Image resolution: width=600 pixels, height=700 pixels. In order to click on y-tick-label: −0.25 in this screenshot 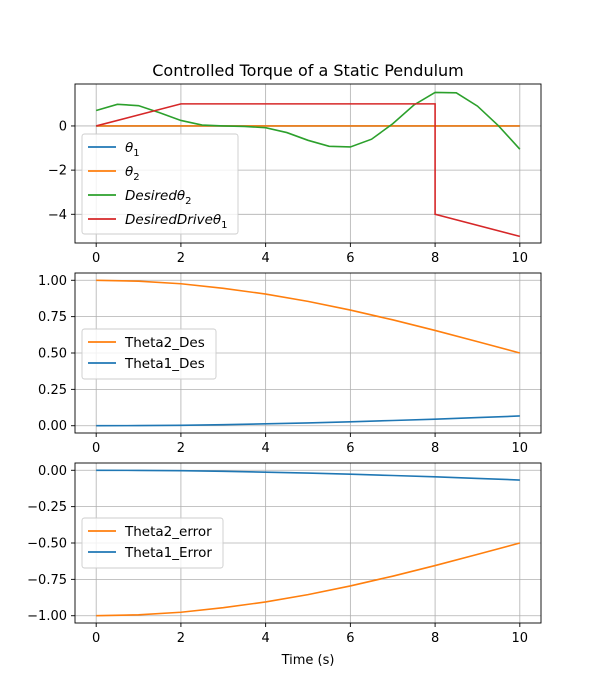, I will do `click(47, 507)`.